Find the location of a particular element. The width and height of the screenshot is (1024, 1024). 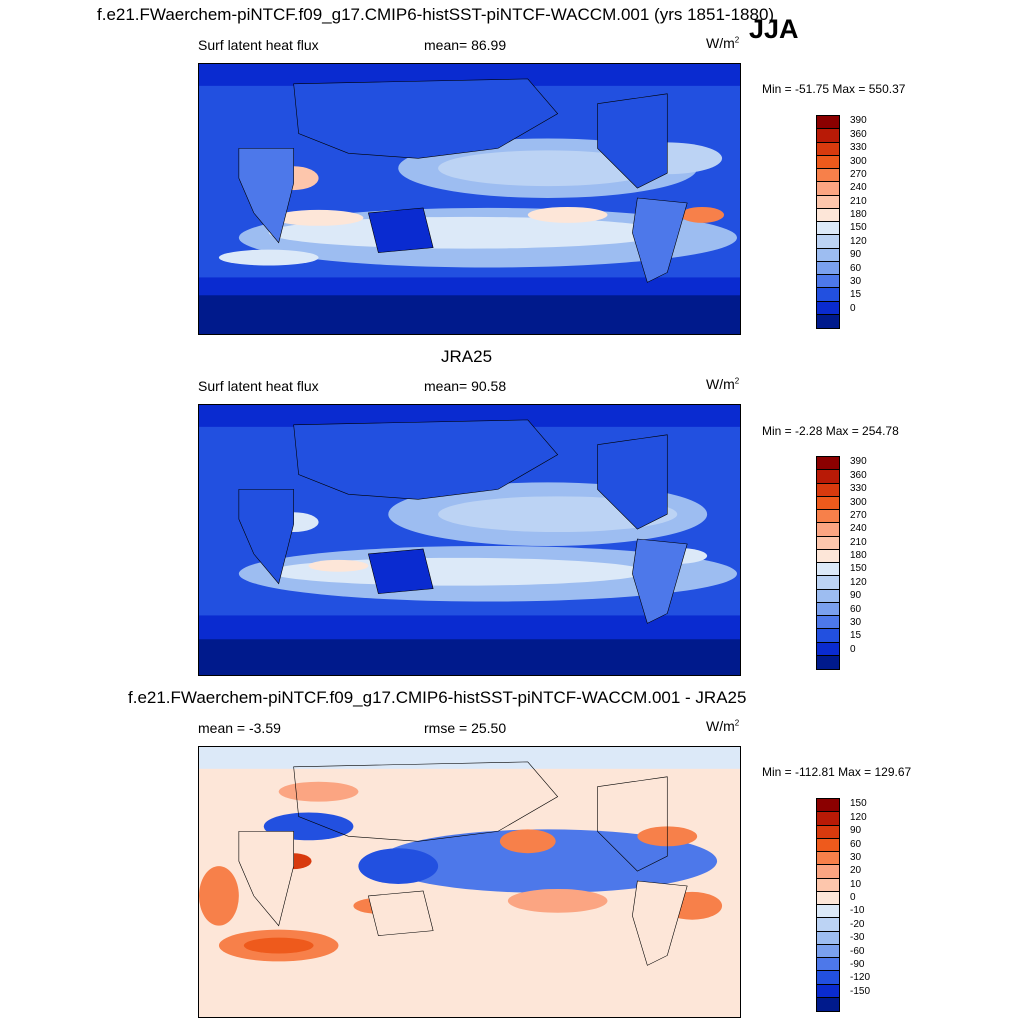

panel-2-title: JRA25 is located at coordinates (467, 356).